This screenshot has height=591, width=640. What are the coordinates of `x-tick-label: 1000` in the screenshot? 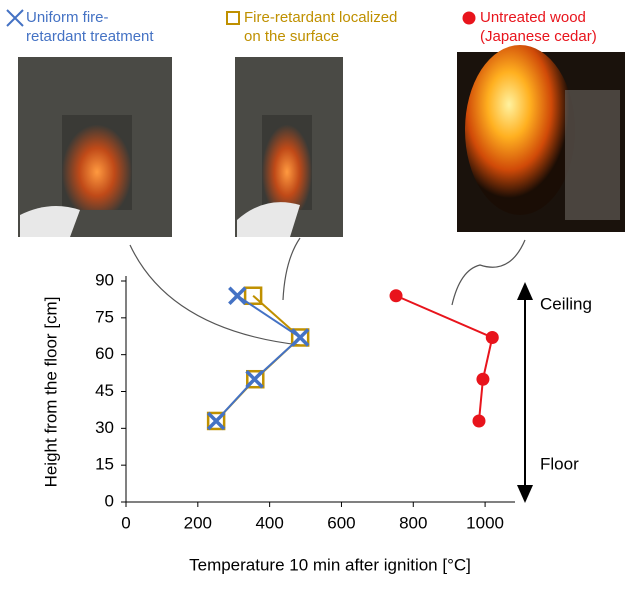 It's located at (485, 522).